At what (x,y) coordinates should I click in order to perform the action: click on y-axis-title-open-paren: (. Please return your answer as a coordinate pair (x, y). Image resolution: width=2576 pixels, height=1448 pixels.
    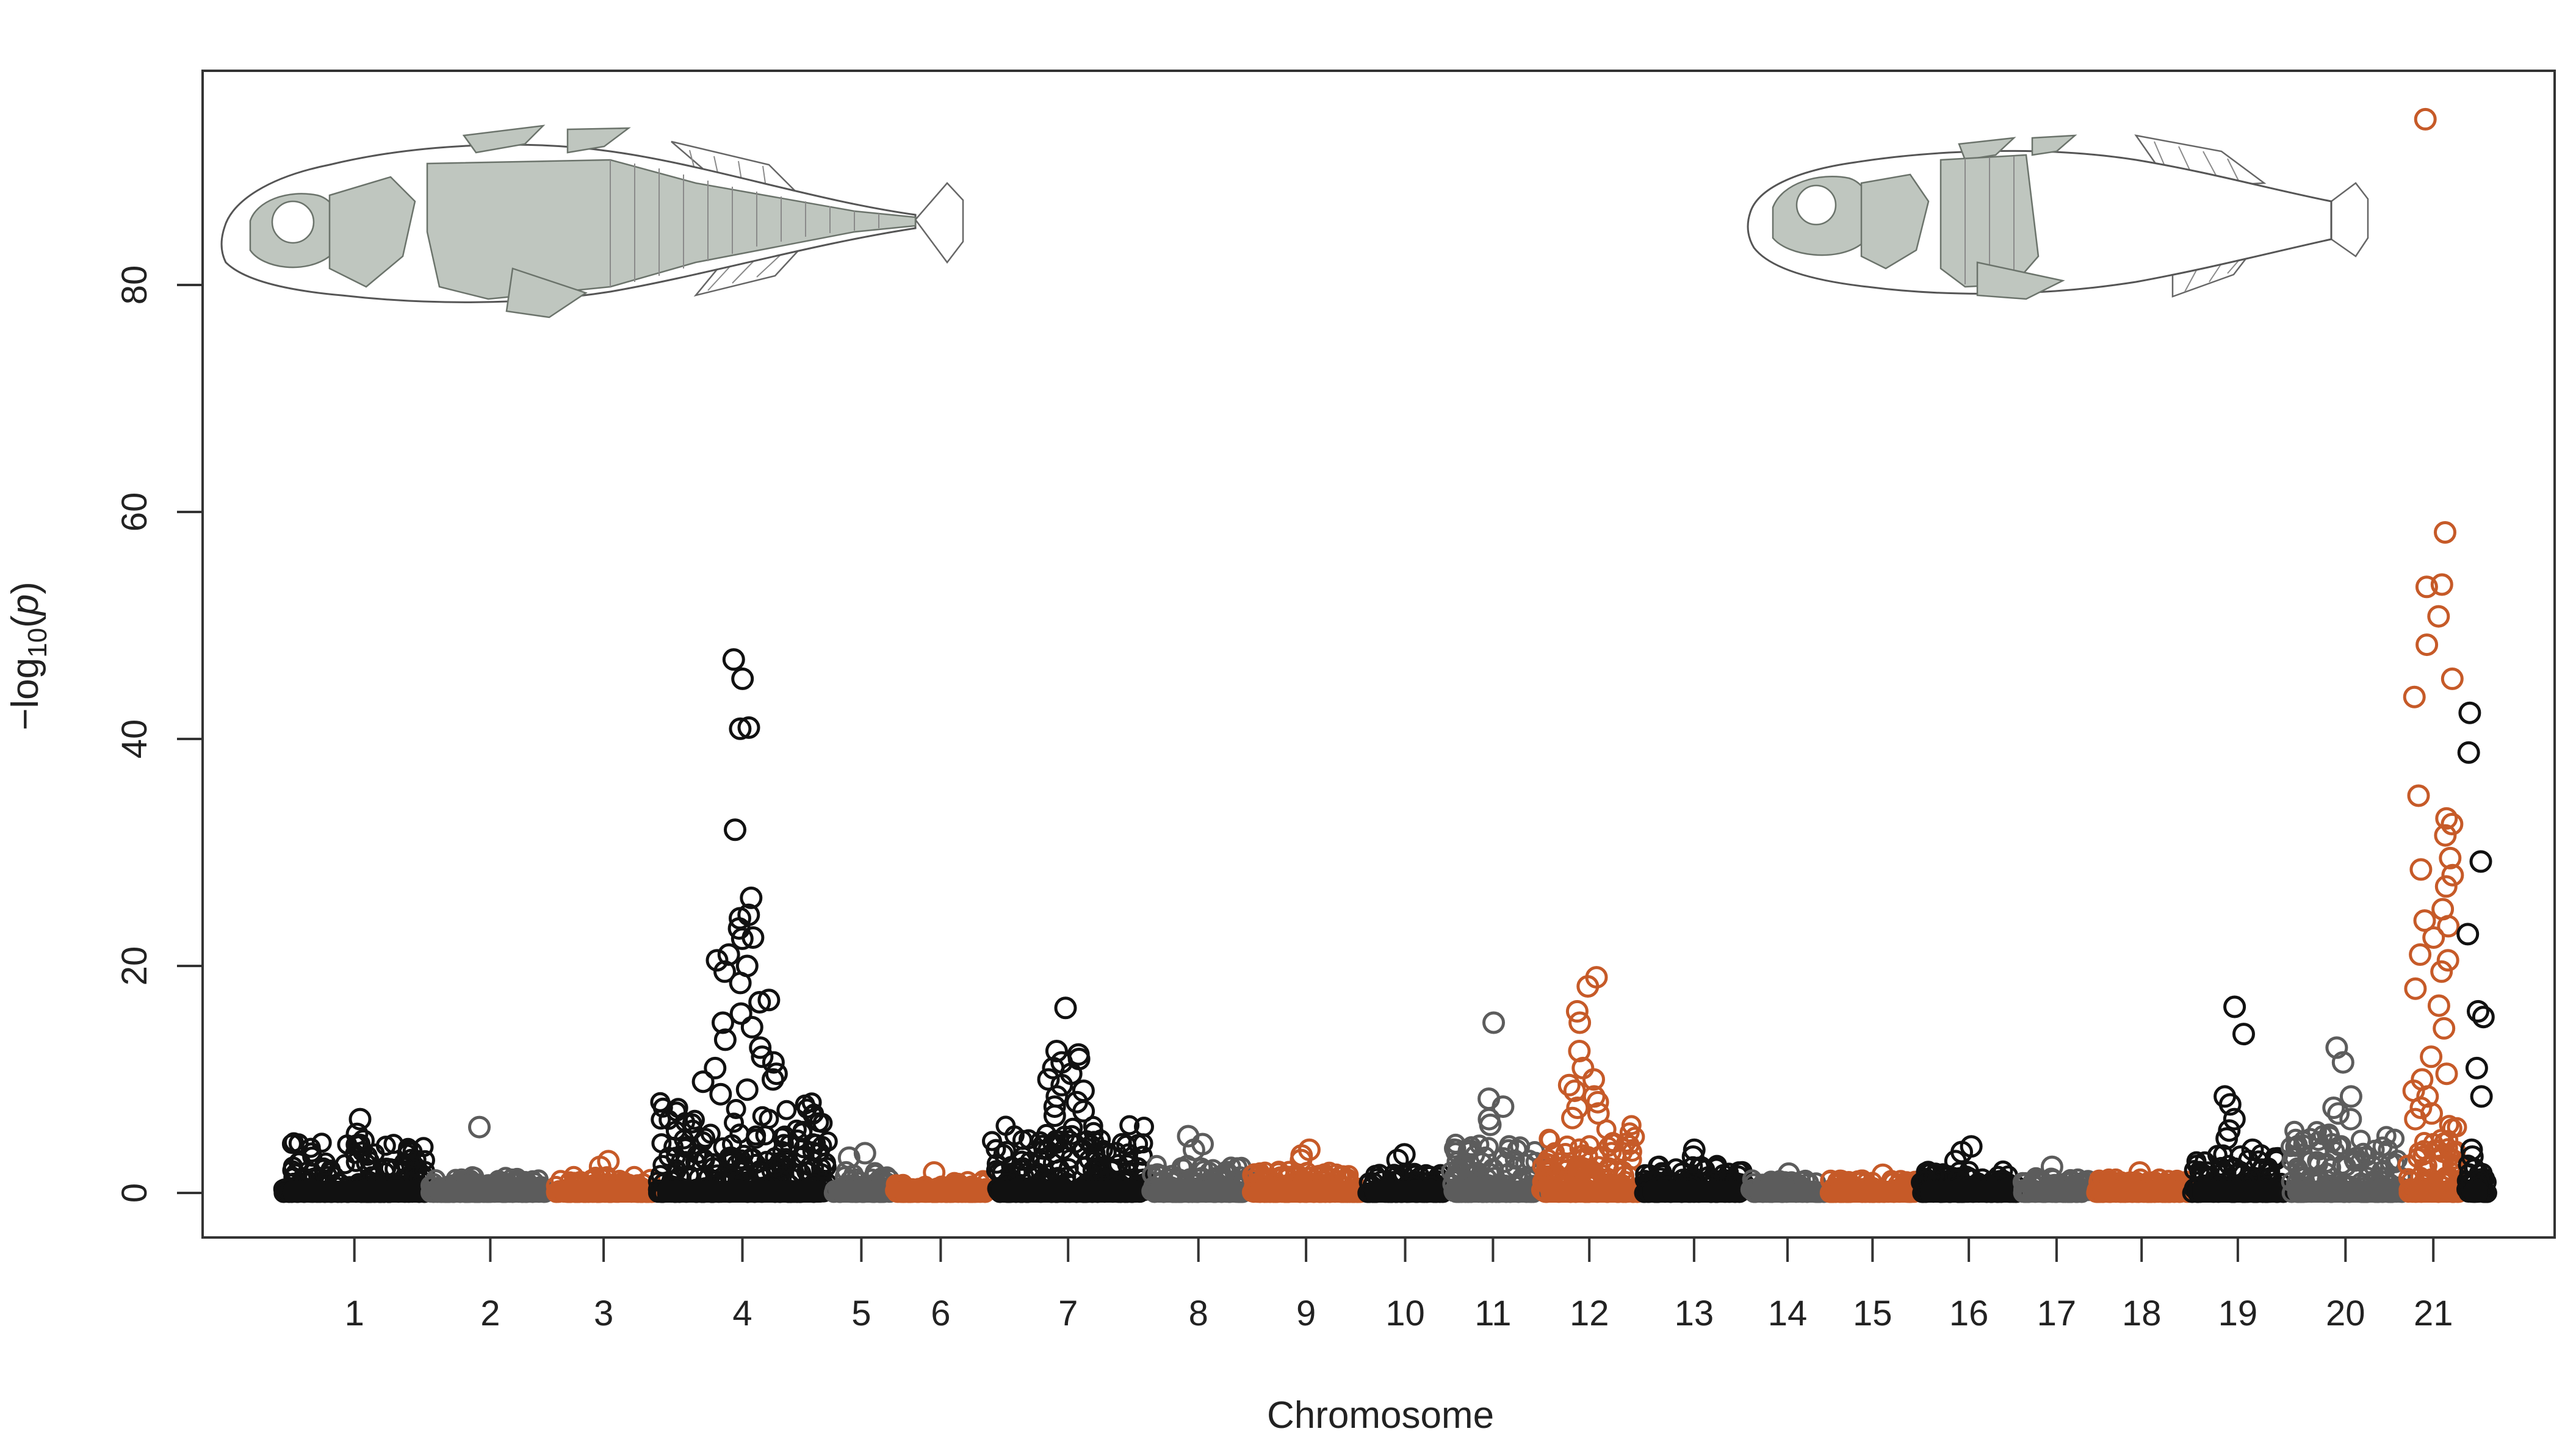
    Looking at the image, I should click on (25, 621).